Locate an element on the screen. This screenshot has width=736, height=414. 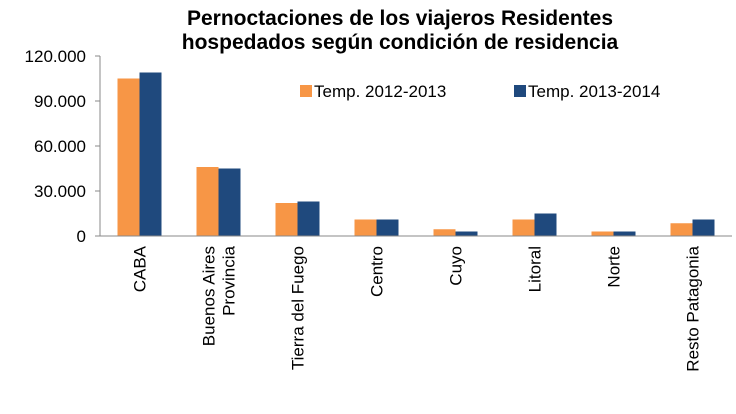
y-tick-label: 30.000 is located at coordinates (60, 191).